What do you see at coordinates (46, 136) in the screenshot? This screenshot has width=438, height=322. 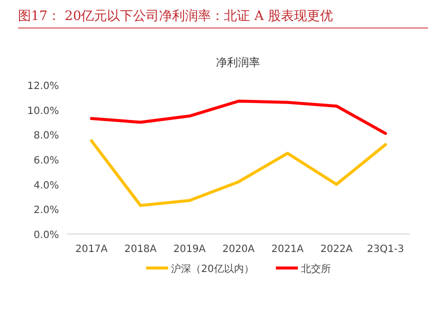 I see `y-tick-label: 8.0%` at bounding box center [46, 136].